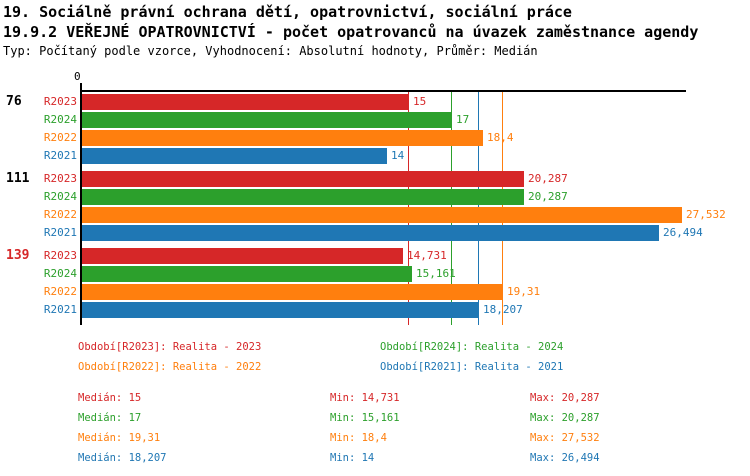 This screenshot has width=750, height=476. What do you see at coordinates (110, 398) in the screenshot?
I see `stat-median-r2023: Medián: 15` at bounding box center [110, 398].